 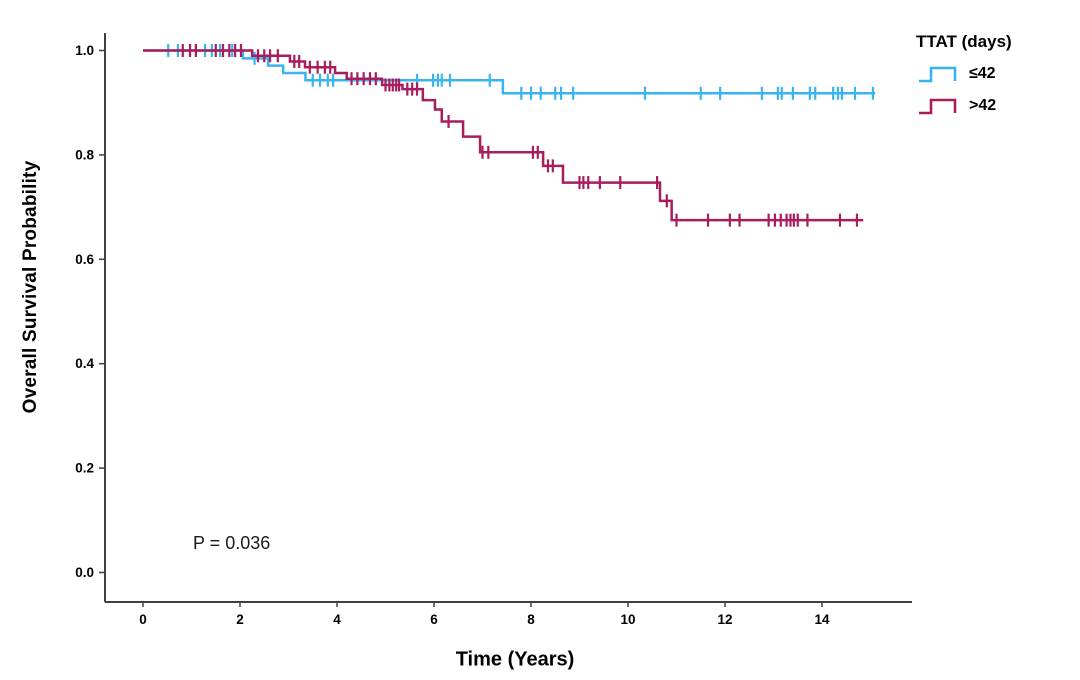 I want to click on y-tick-label: 0.4, so click(x=84, y=363).